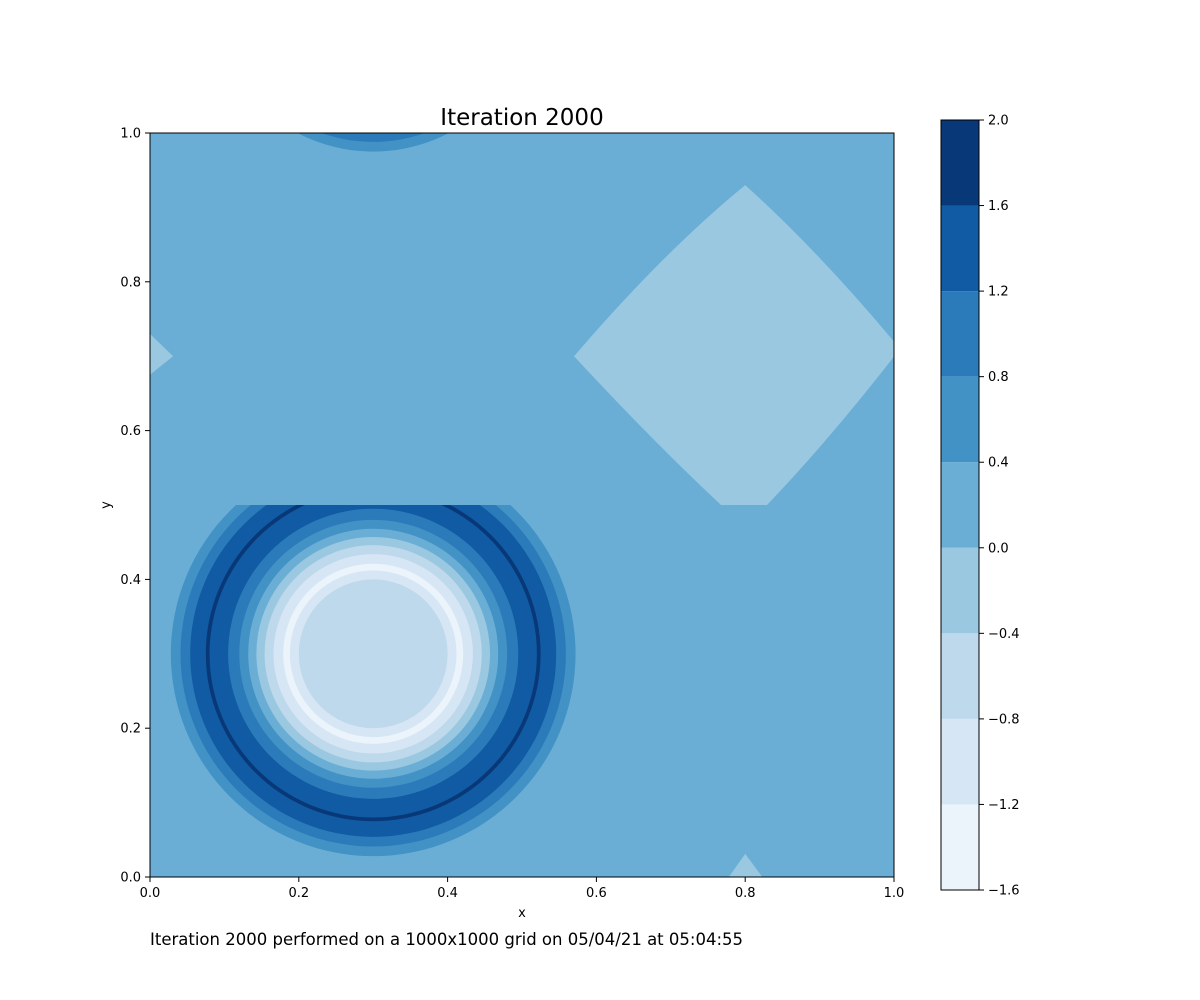 This screenshot has width=1200, height=1000. Describe the element at coordinates (522, 889) in the screenshot. I see `x-axis: 0.0 0.2 0.4 0.6 0.8 1.0` at that location.